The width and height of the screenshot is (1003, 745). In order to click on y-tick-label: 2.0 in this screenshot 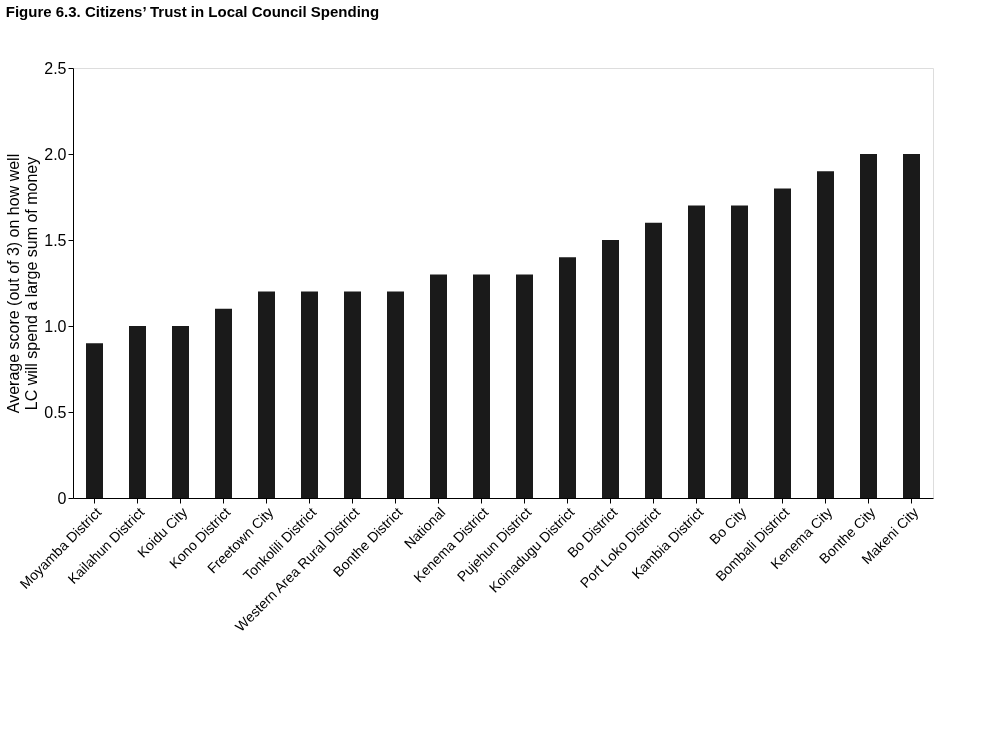, I will do `click(55, 154)`.